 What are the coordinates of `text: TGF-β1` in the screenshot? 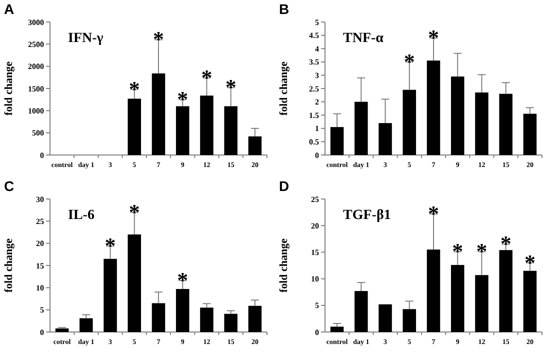 It's located at (367, 215).